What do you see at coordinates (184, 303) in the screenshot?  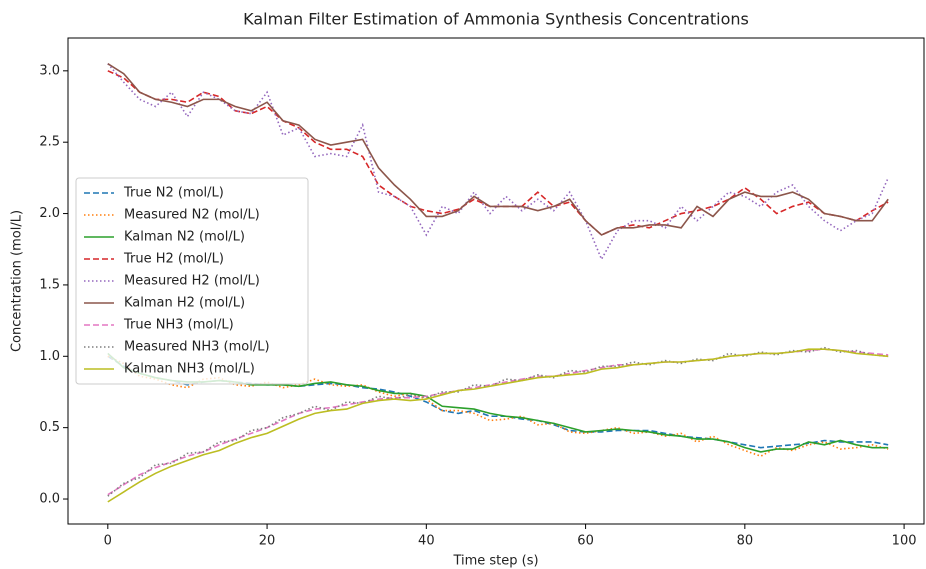 I see `legend-label: Kalman H2 (mol/L)` at bounding box center [184, 303].